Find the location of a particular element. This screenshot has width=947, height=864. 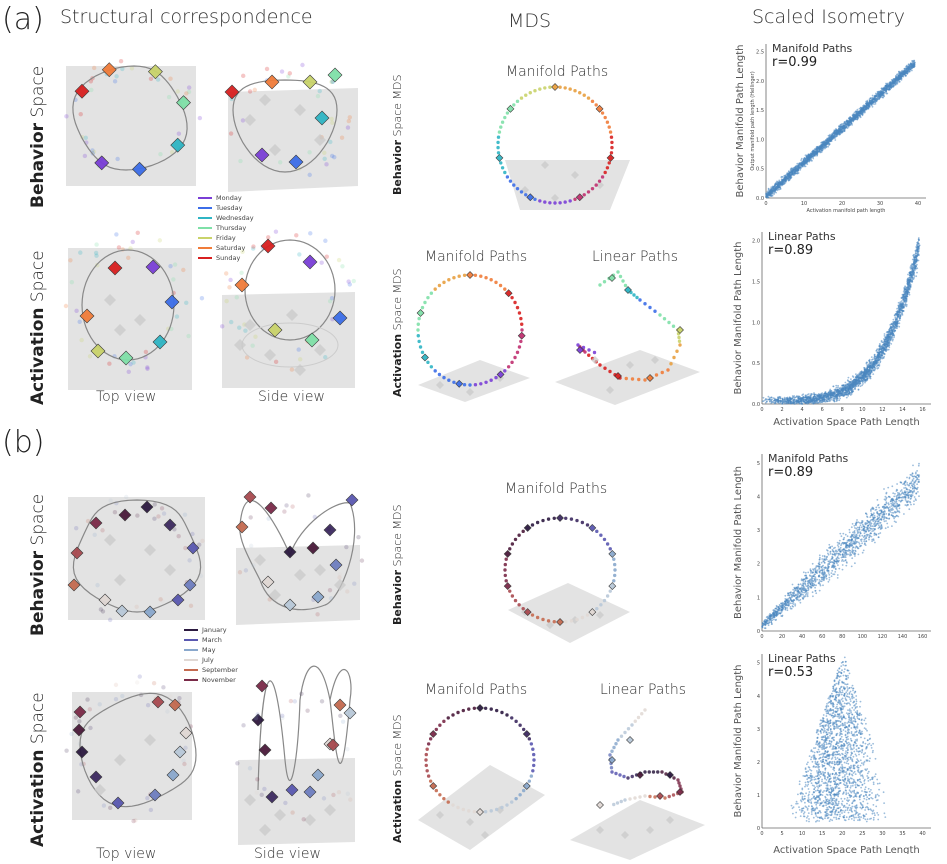

activation-top-curve-a is located at coordinates (128, 305).